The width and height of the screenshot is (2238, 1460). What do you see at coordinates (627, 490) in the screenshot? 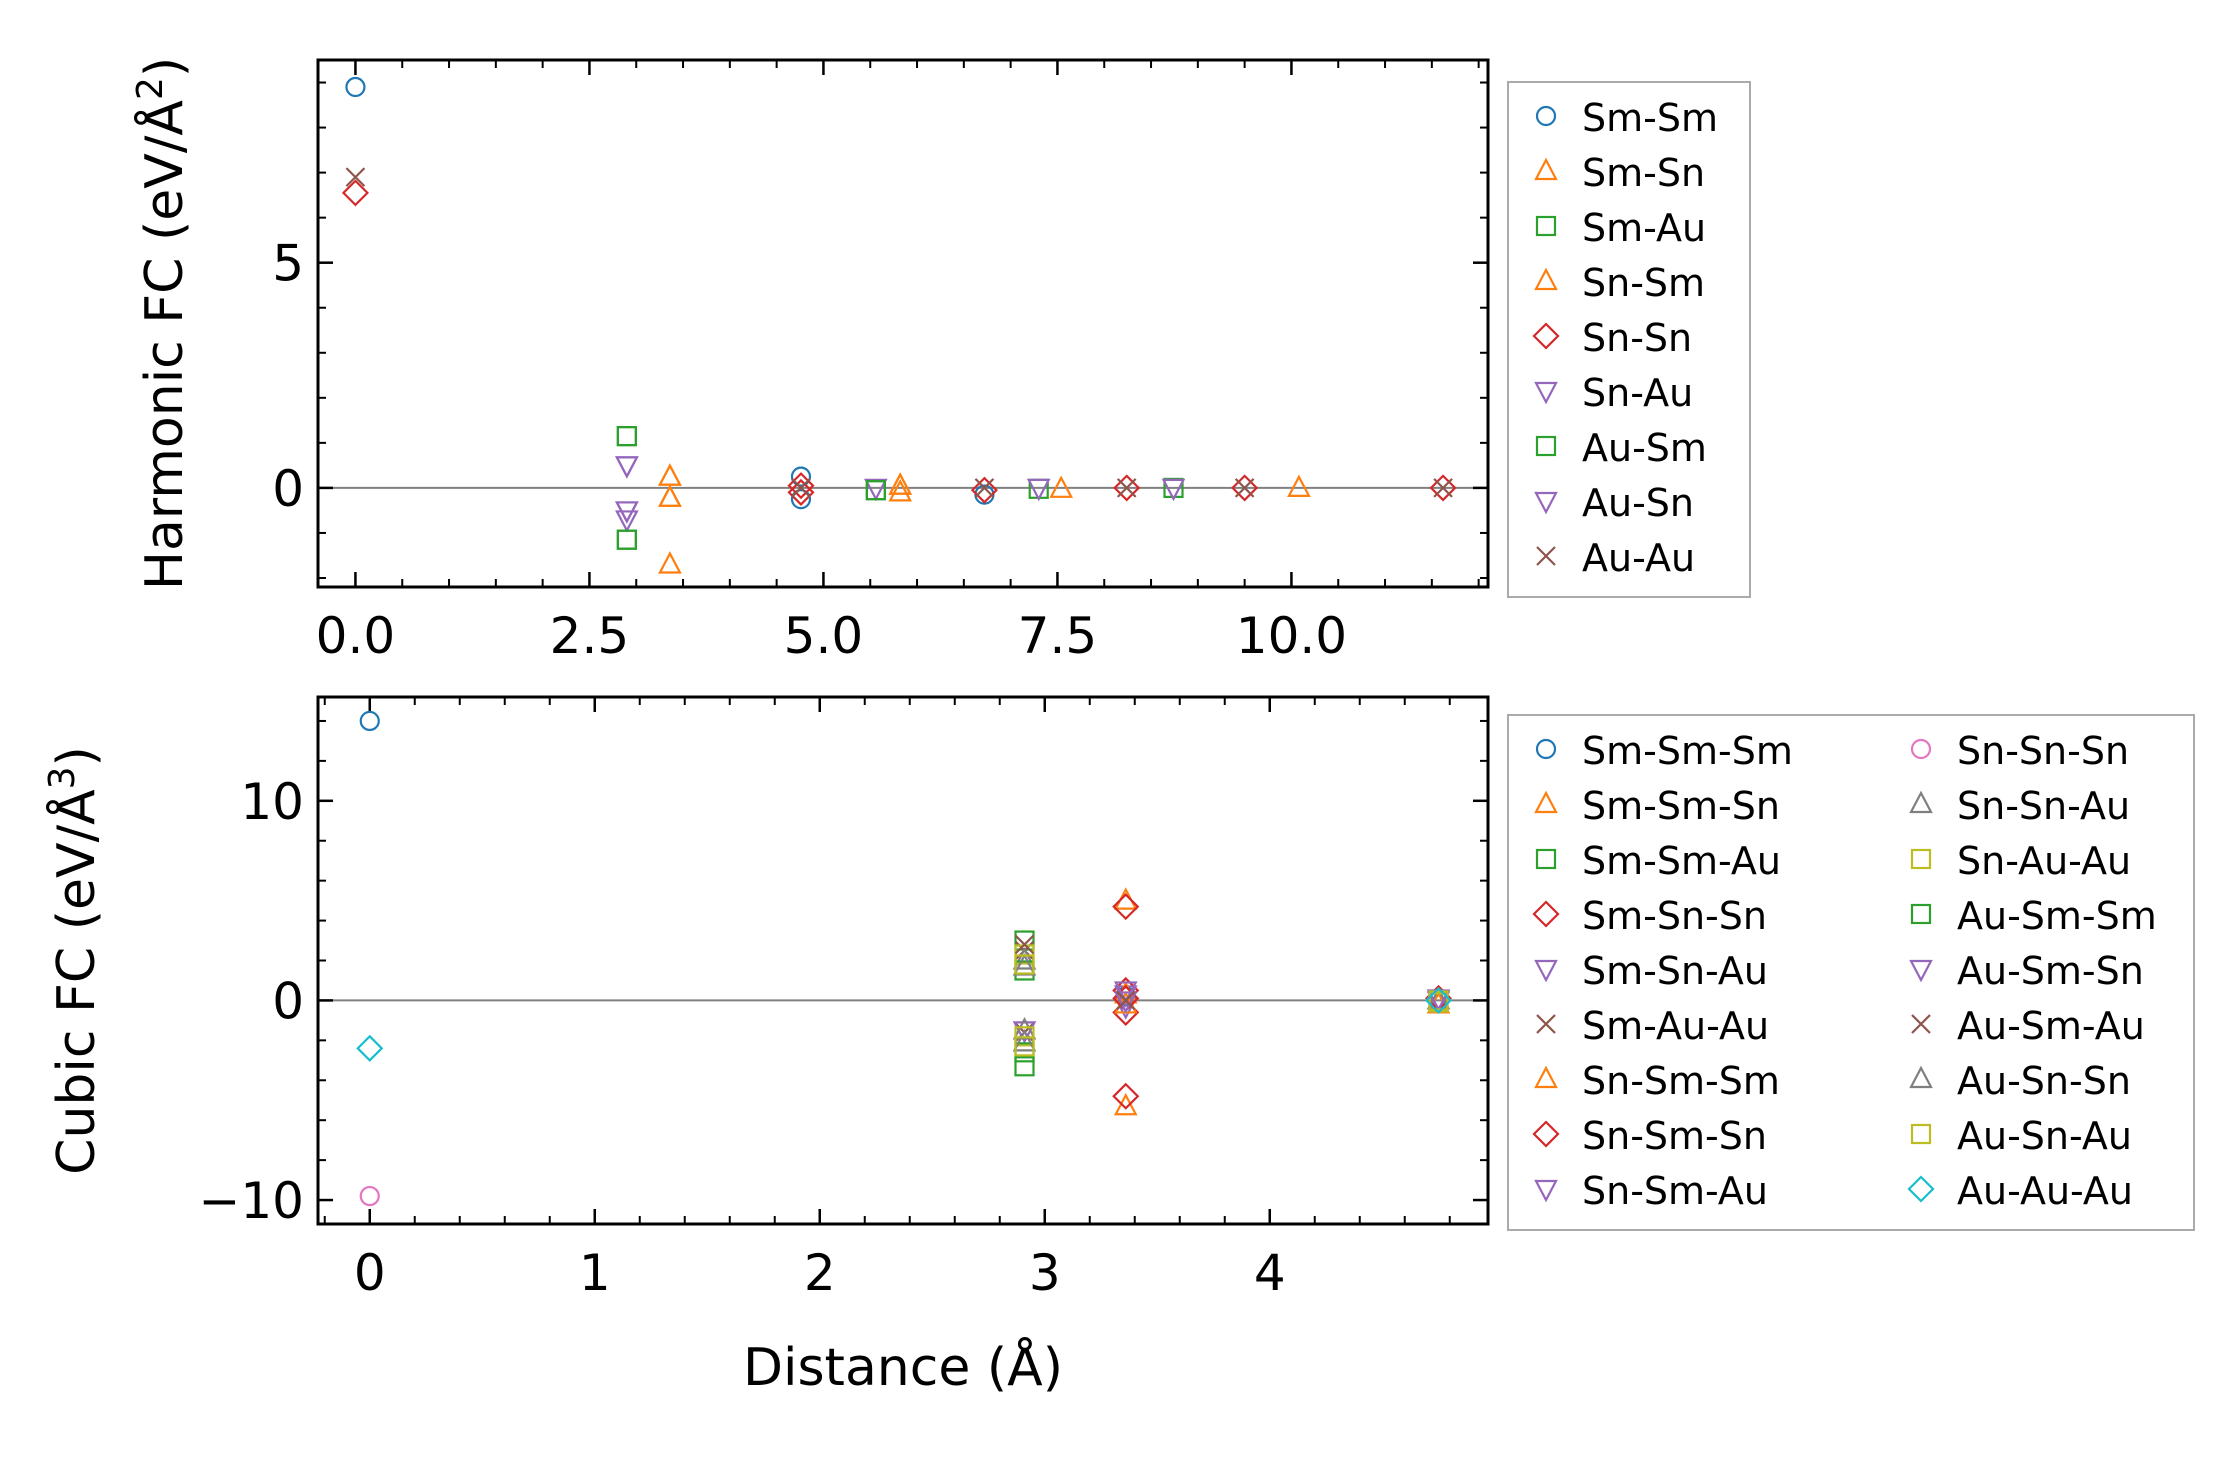
I see `series-au-sn` at bounding box center [627, 490].